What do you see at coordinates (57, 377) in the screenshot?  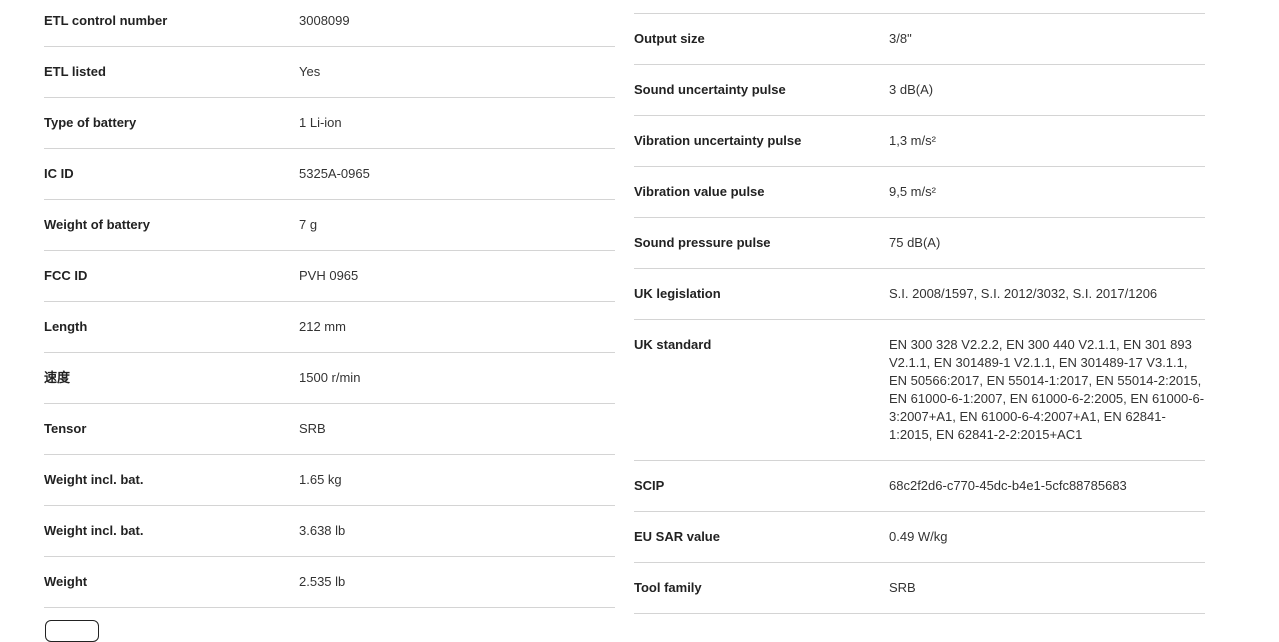 I see `spec-label: 速度` at bounding box center [57, 377].